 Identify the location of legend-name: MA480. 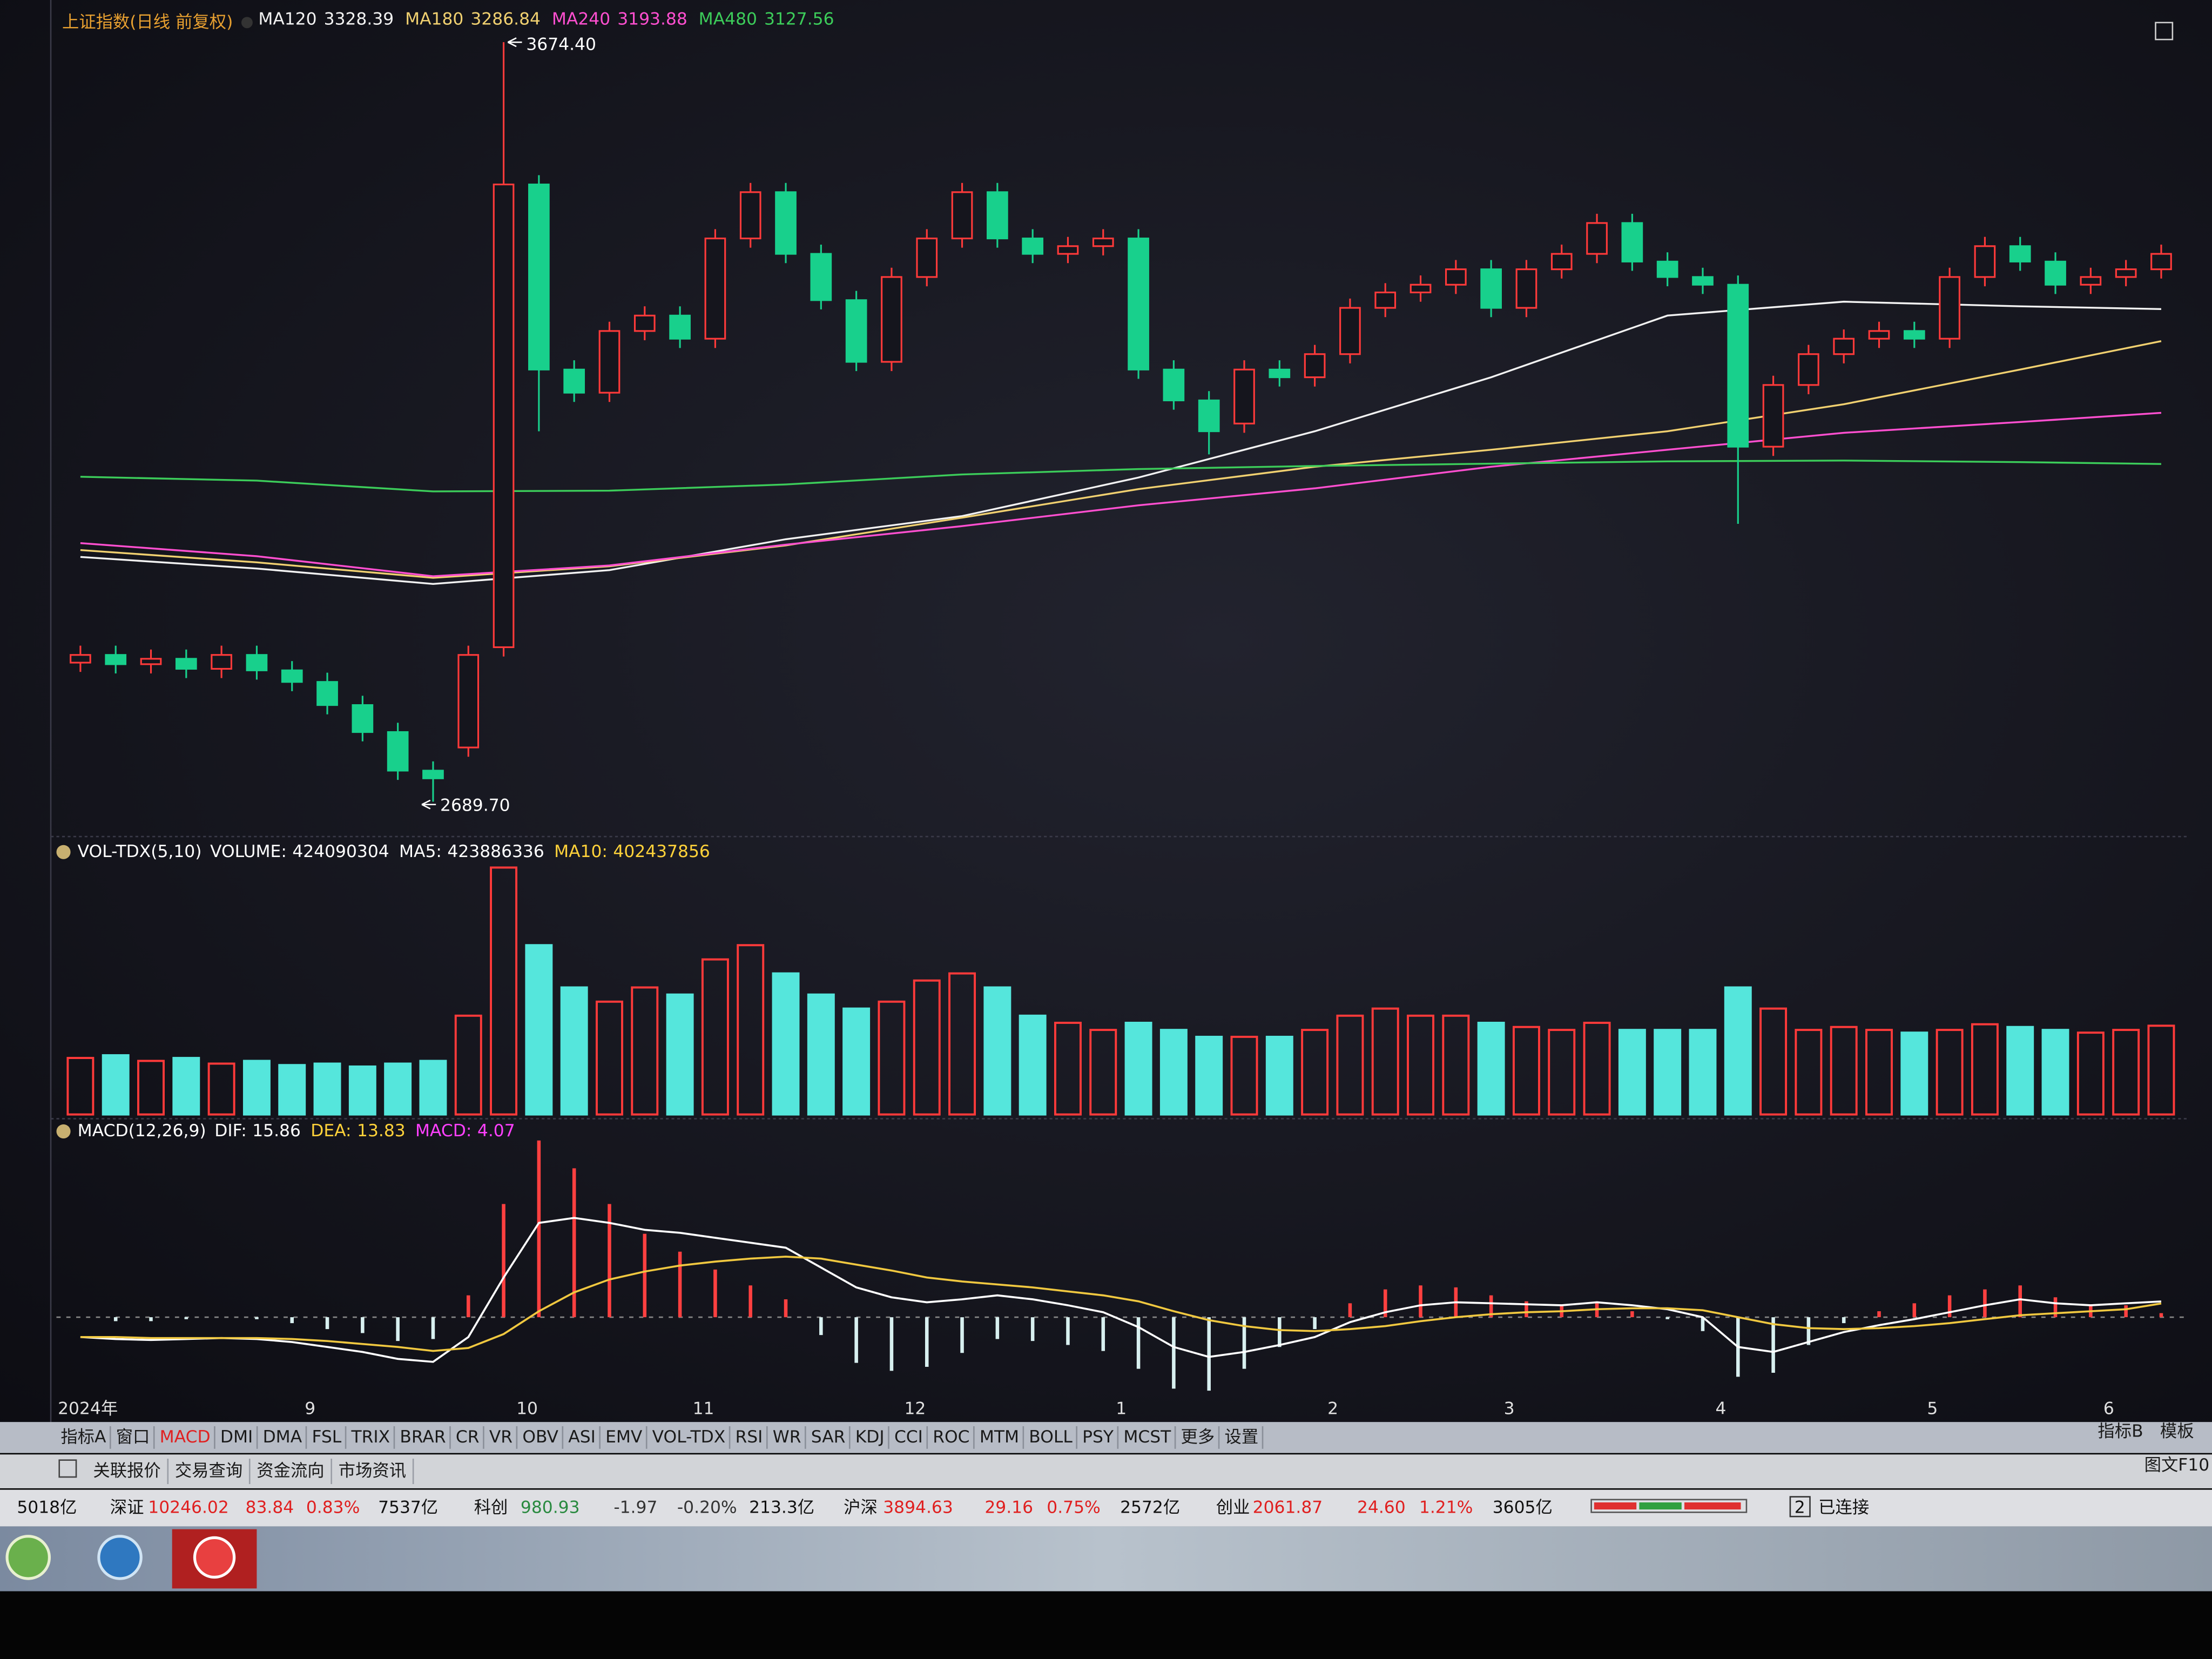
(728, 19).